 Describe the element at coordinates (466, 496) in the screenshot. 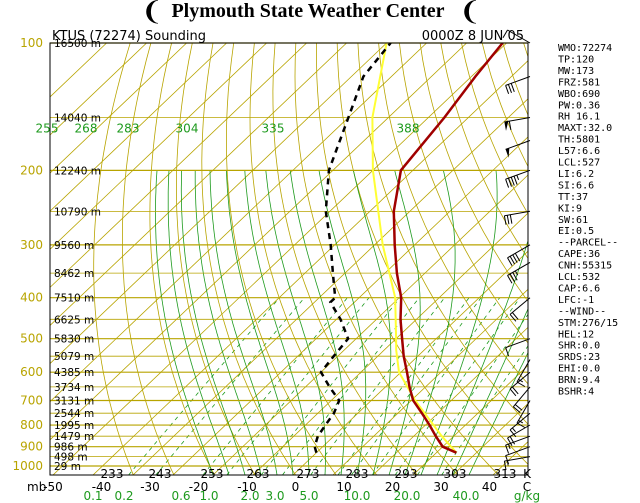

I see `mixing-ratio-label: 40.0` at that location.